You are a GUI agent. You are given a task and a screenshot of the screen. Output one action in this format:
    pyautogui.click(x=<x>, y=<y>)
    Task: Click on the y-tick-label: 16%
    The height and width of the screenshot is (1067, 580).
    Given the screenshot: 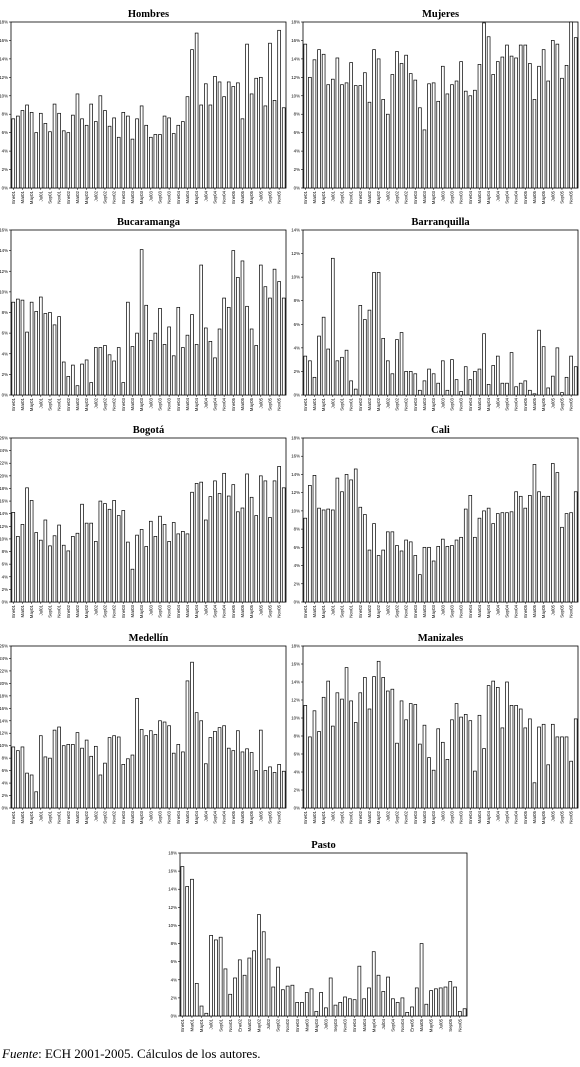 What is the action you would take?
    pyautogui.click(x=172, y=871)
    